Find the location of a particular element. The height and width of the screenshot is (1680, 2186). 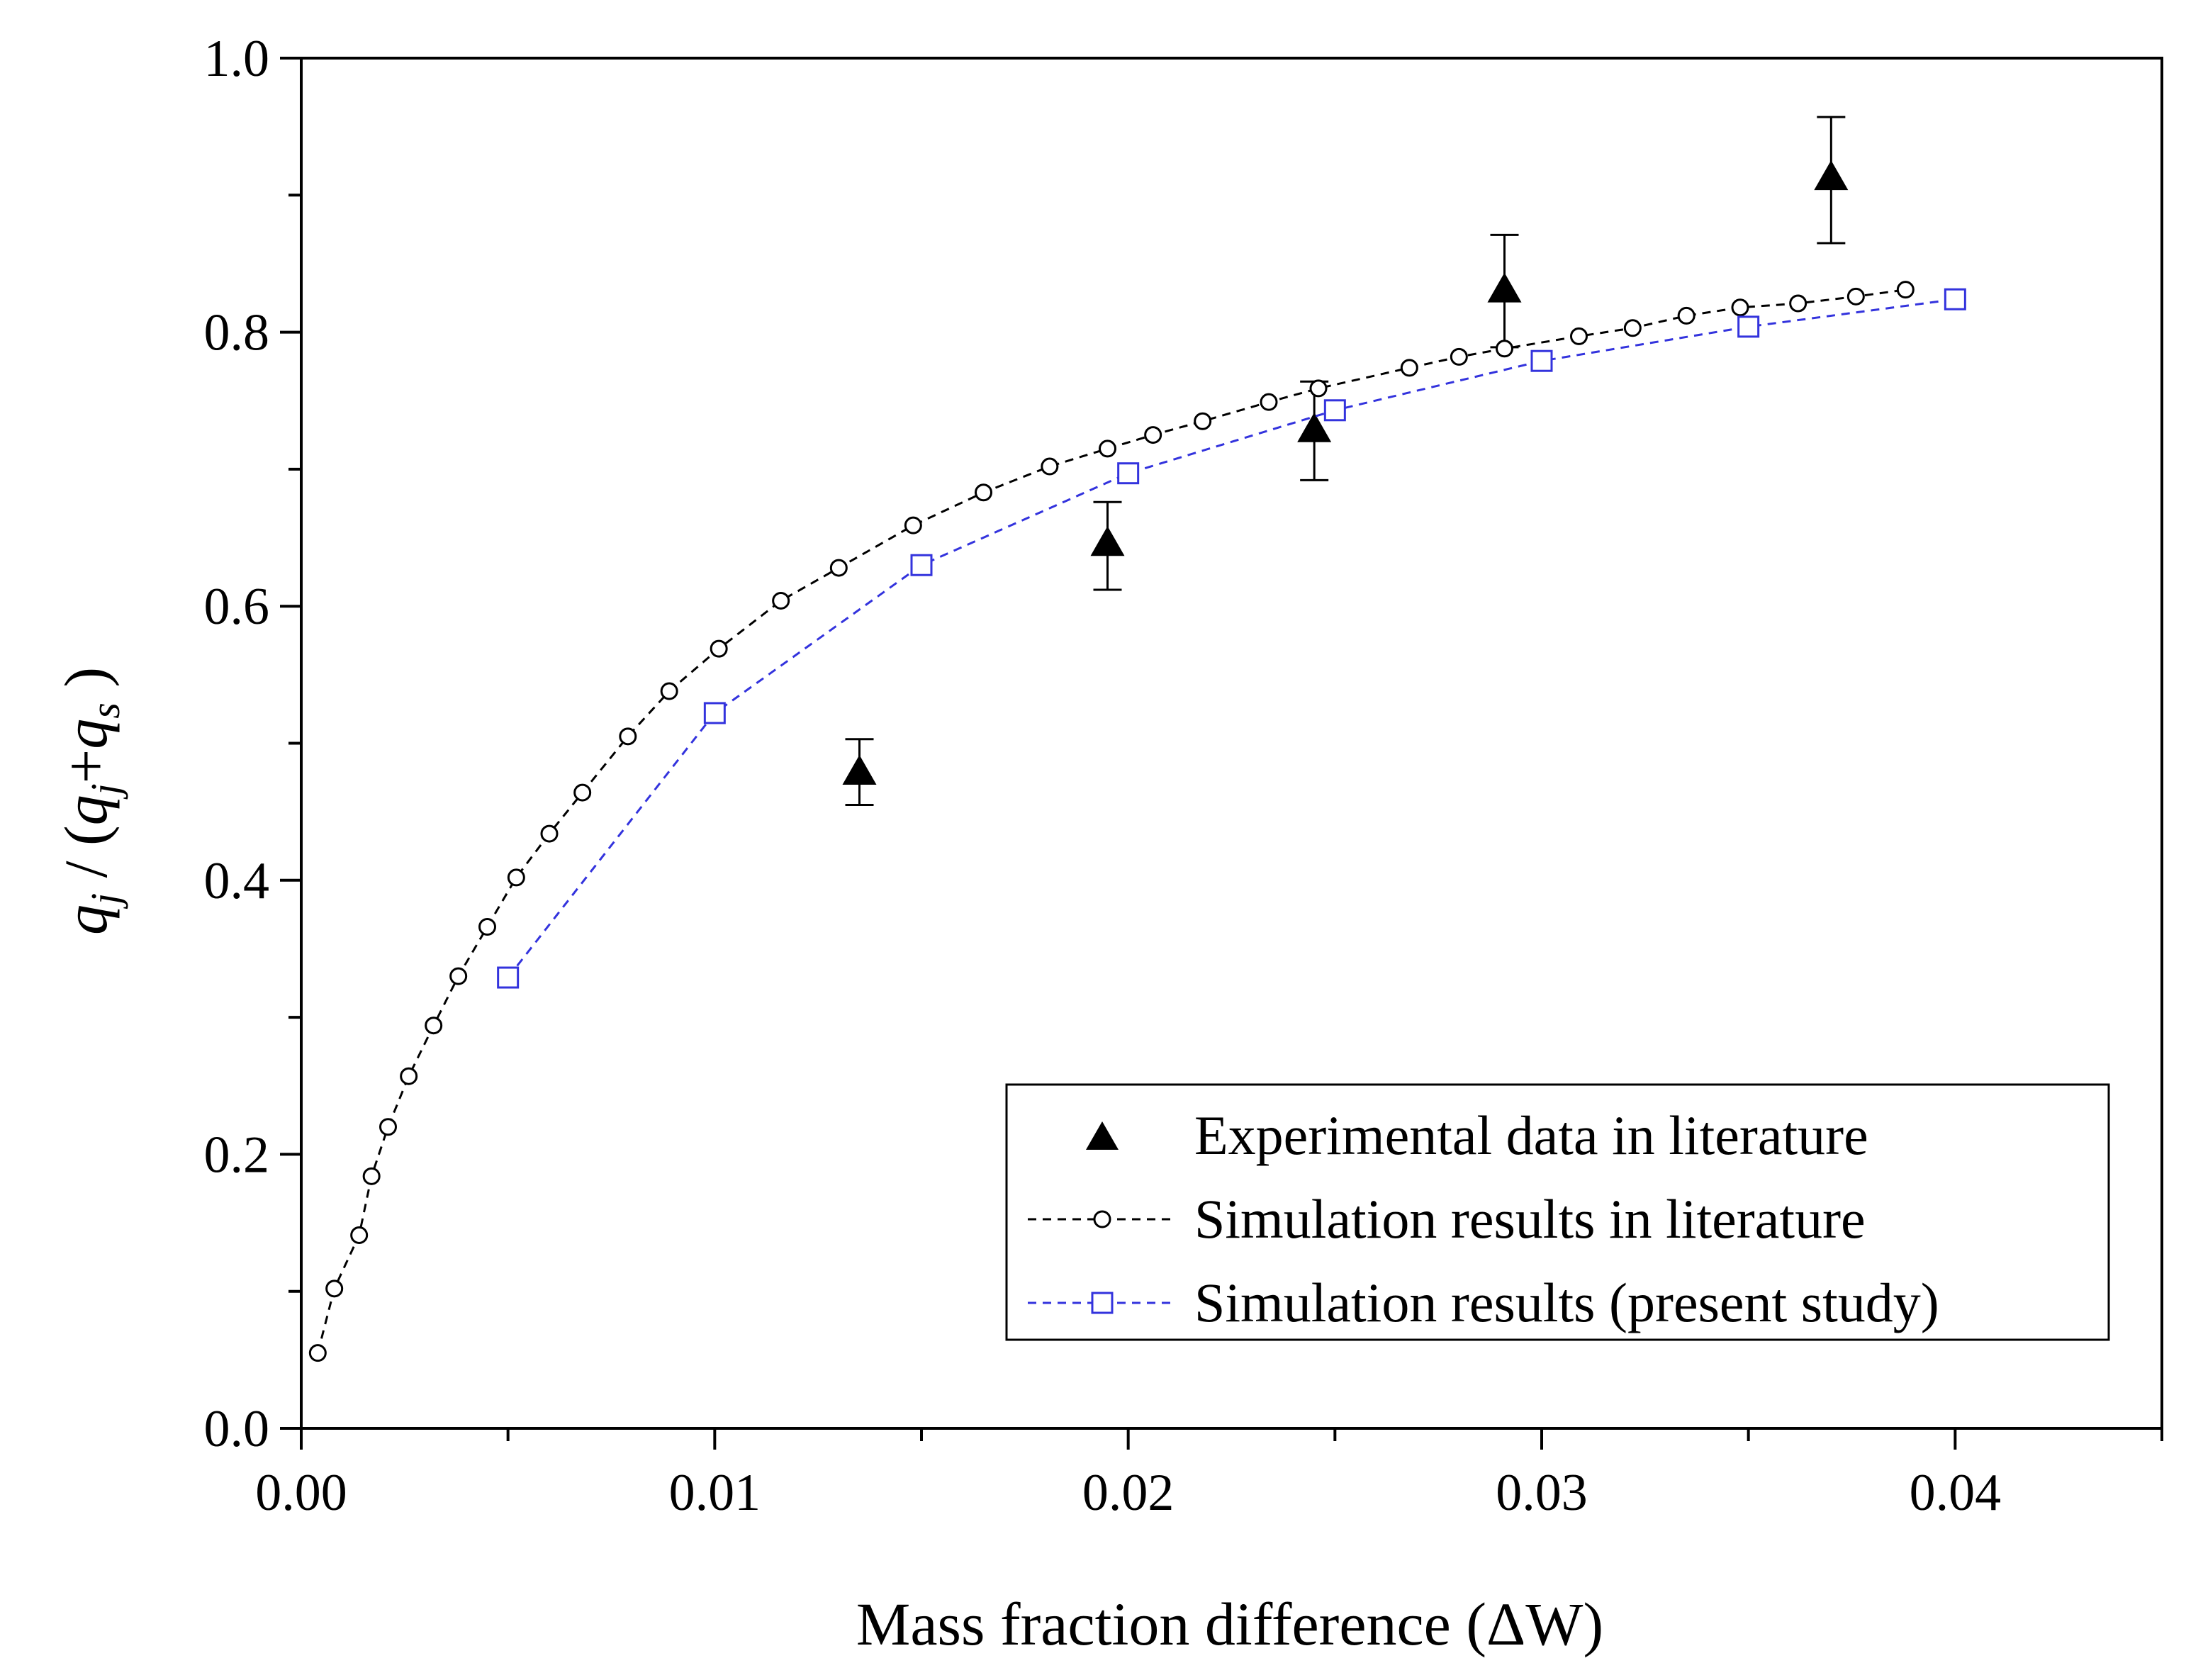

x-tick-label: 0.00 is located at coordinates (301, 1493).